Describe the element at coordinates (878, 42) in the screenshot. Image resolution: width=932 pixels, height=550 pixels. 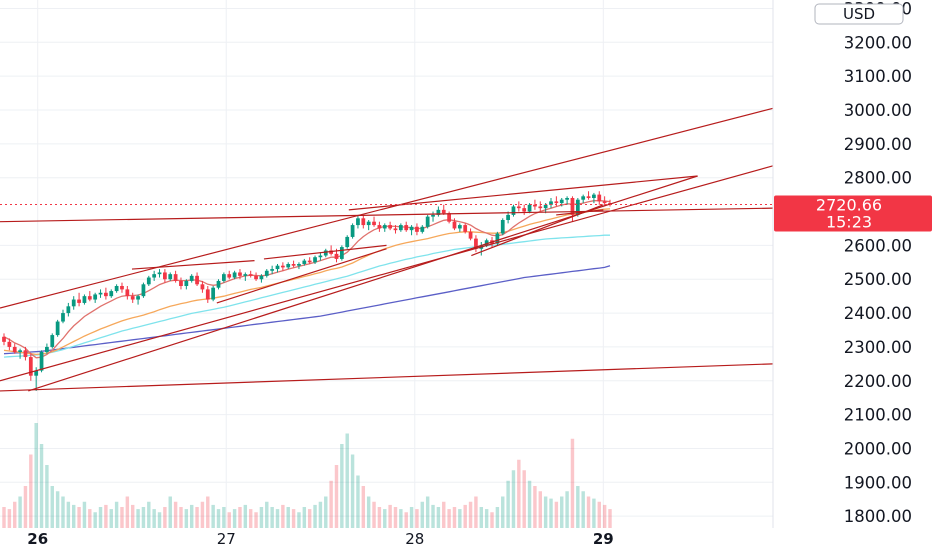
I see `price-tick-label: 3200.00` at that location.